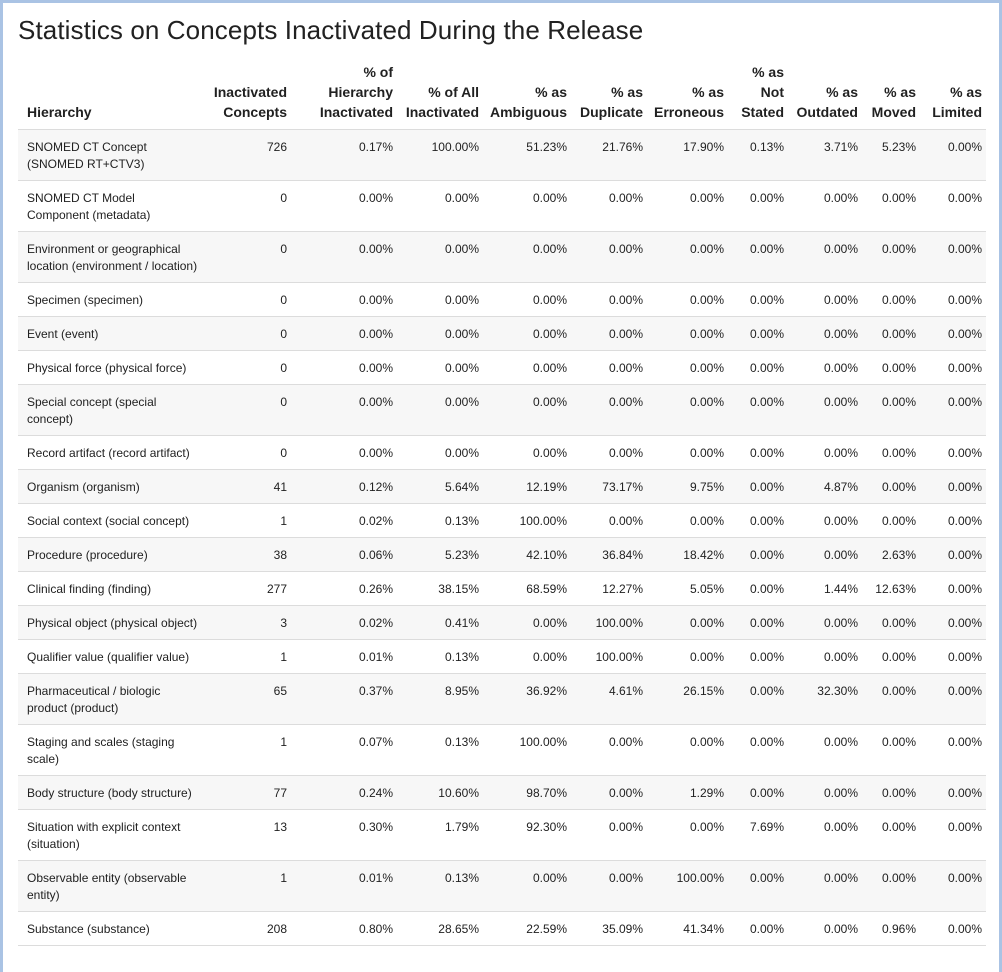 This screenshot has height=972, width=1002. Describe the element at coordinates (609, 554) in the screenshot. I see `cell-pct-duplicate: 36.84%` at that location.